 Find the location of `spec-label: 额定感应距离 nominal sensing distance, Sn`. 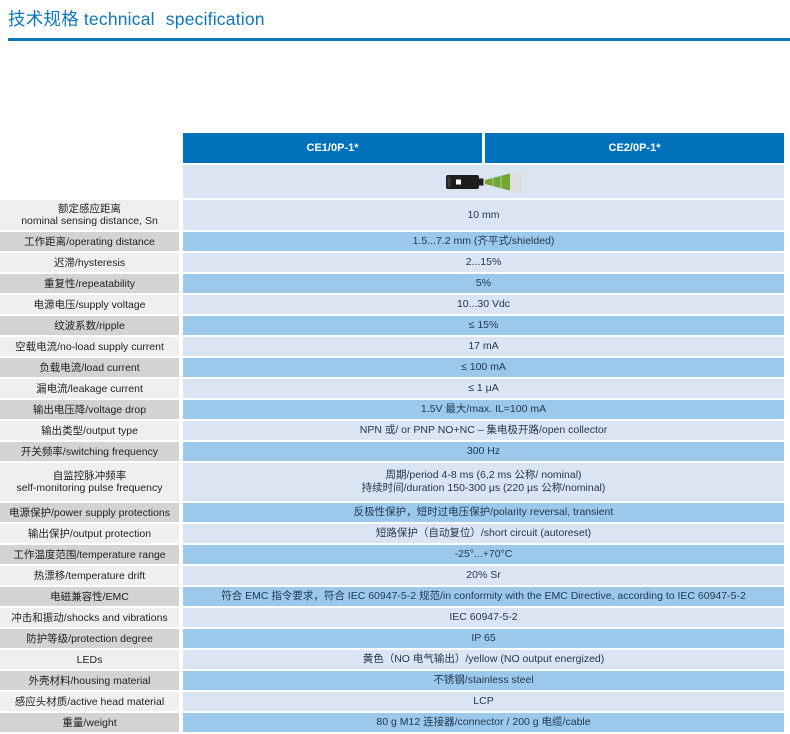

spec-label: 额定感应距离 nominal sensing distance, Sn is located at coordinates (89, 215).